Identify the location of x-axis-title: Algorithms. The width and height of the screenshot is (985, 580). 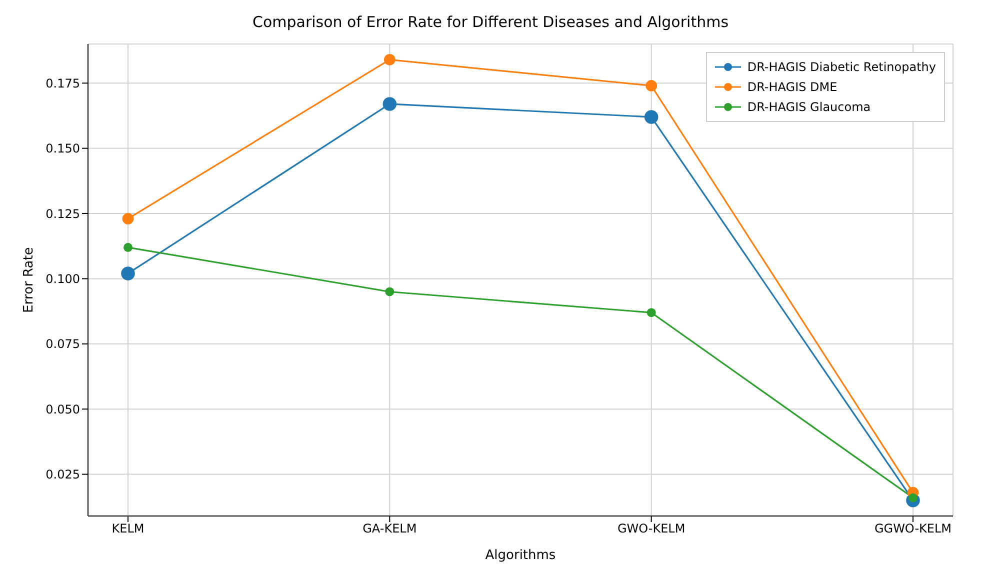
(520, 555).